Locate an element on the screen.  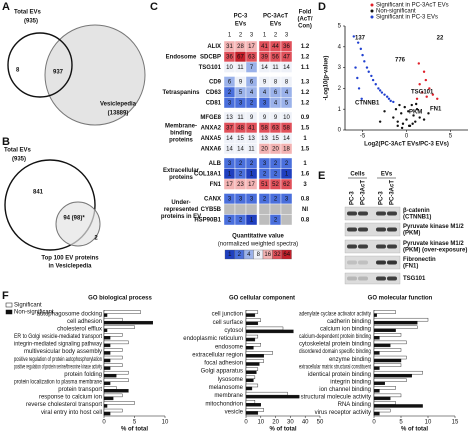
cell-value: 63 is located at coordinates (251, 57).